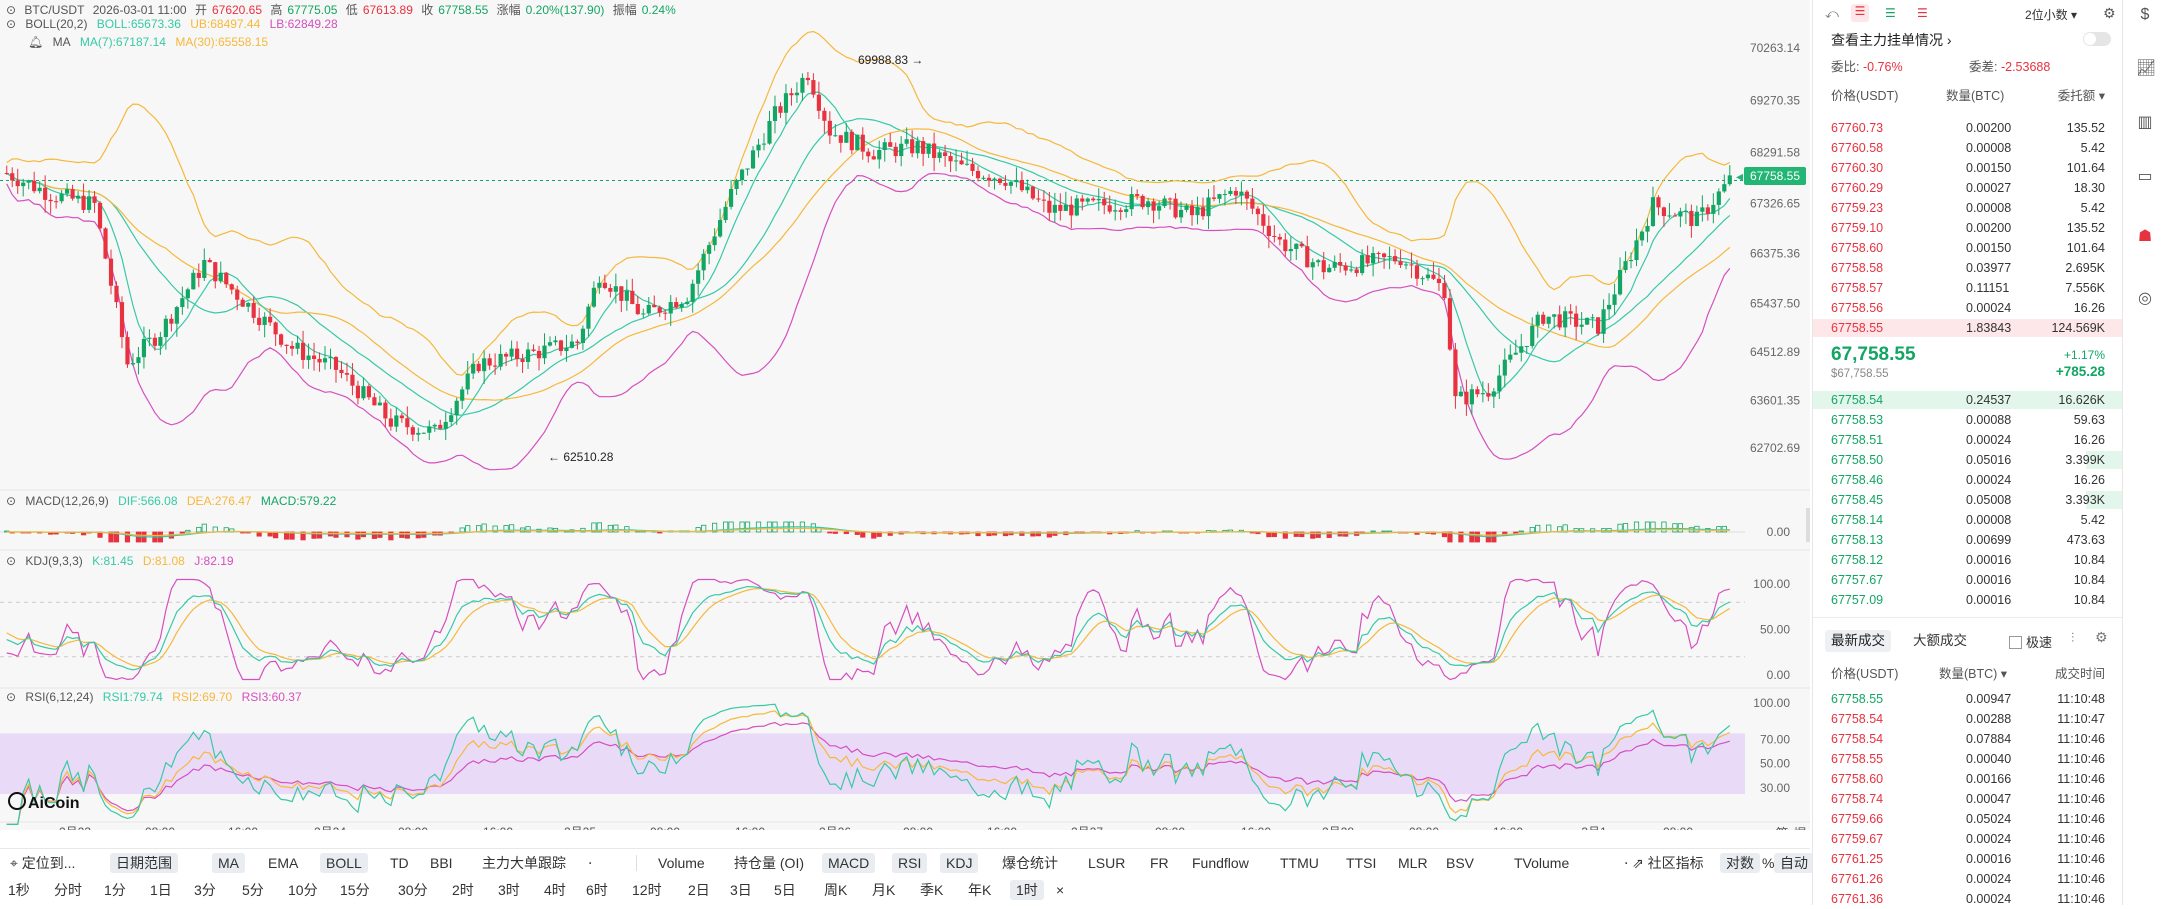 This screenshot has height=909, width=2166. What do you see at coordinates (2145, 298) in the screenshot?
I see `ai-icon: ◎` at bounding box center [2145, 298].